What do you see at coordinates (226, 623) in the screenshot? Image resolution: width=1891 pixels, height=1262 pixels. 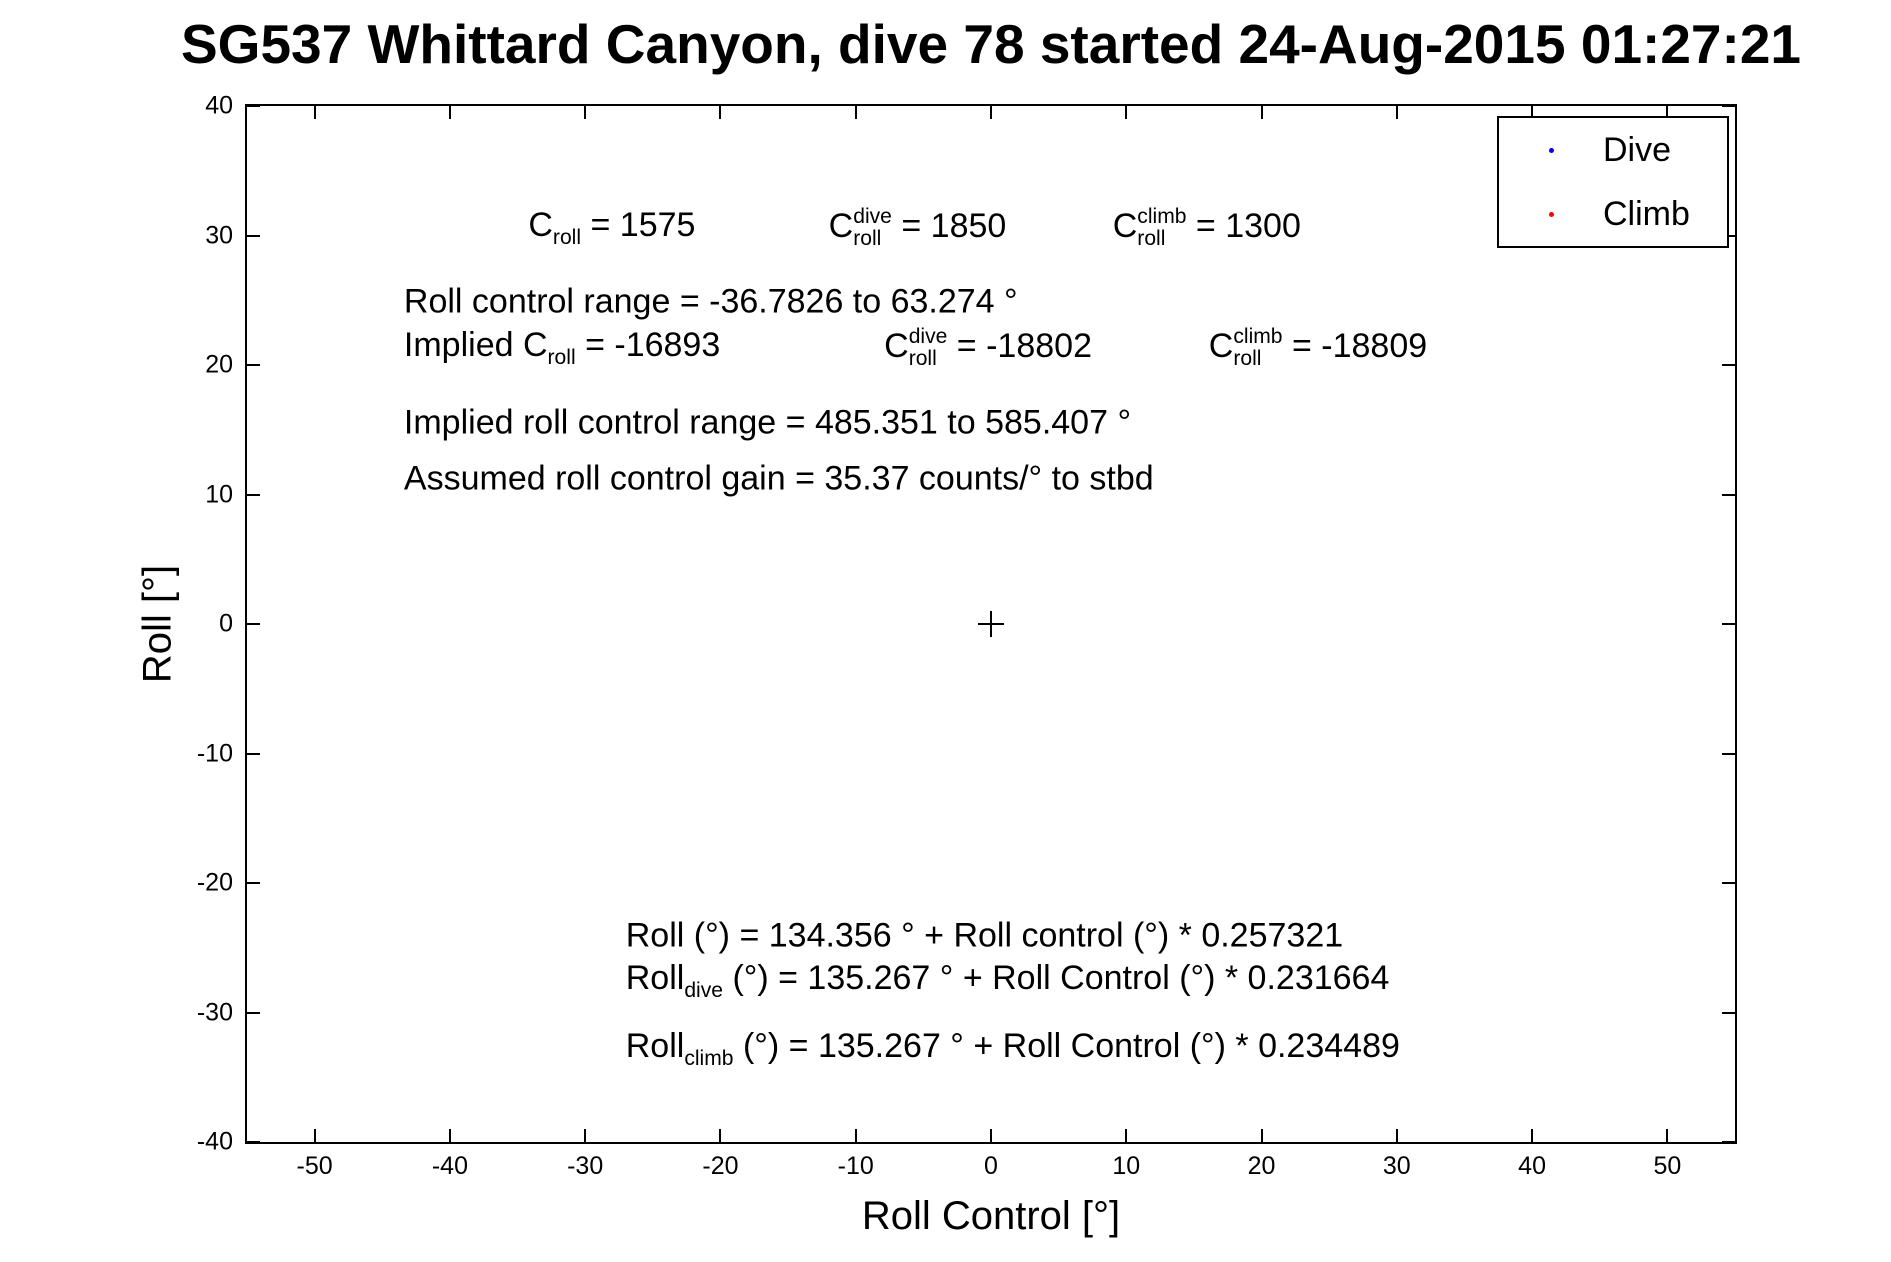 I see `y-tick-label: 0` at bounding box center [226, 623].